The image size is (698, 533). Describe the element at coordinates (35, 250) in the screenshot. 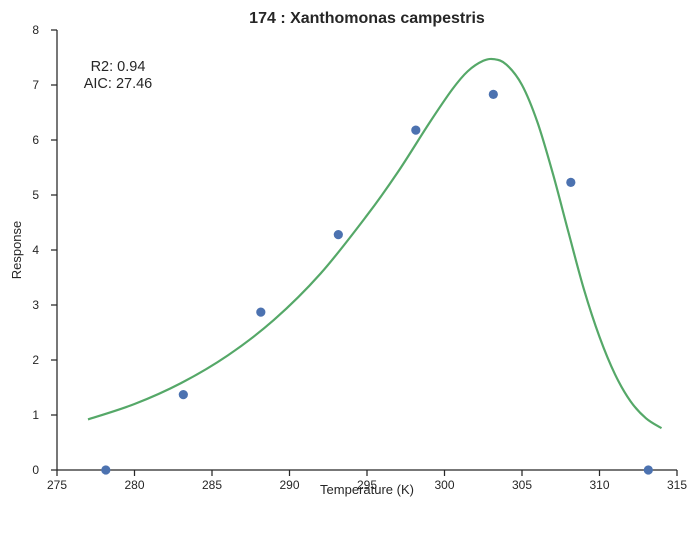

I see `y-tick-label: 4` at that location.